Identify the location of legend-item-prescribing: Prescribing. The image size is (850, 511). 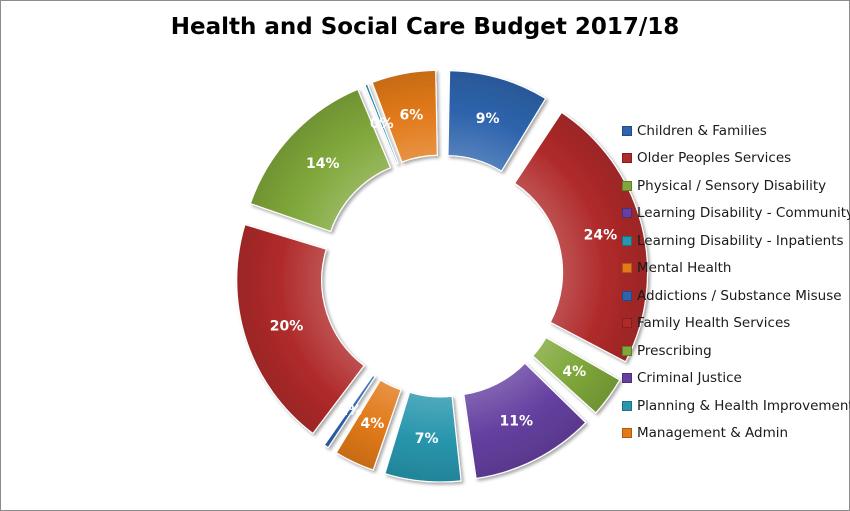
(736, 351).